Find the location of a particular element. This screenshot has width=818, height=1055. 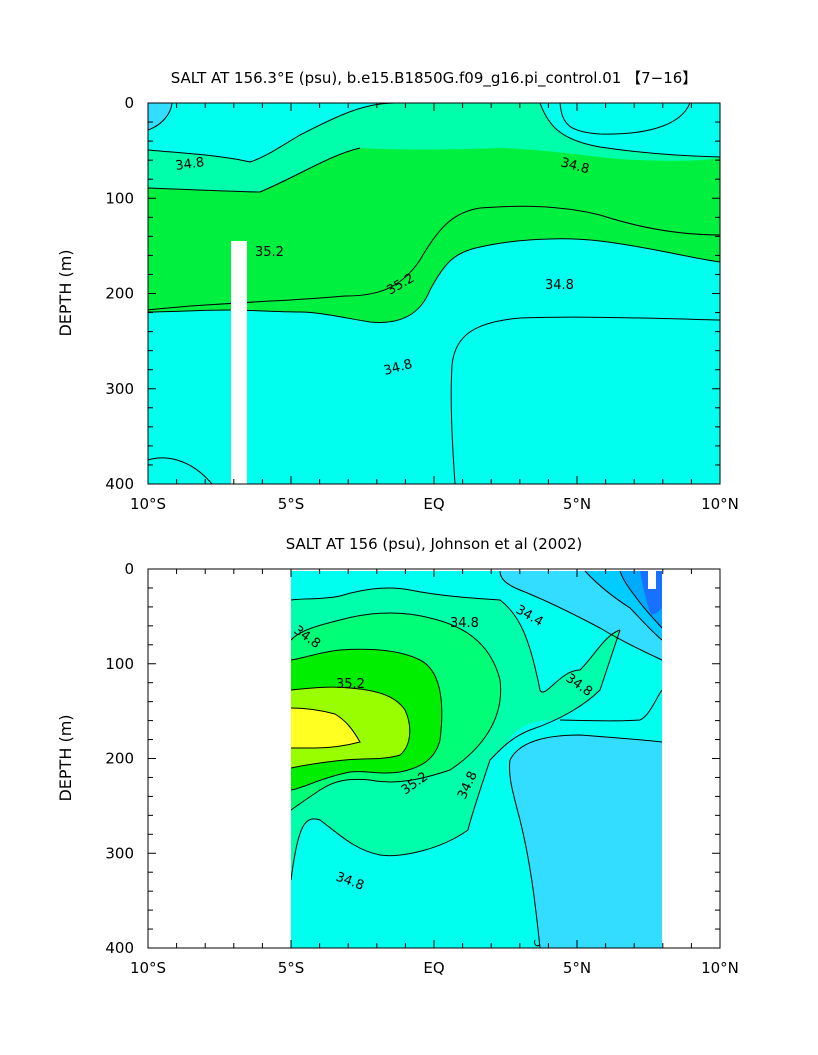

top-y-tick-label: 400 is located at coordinates (119, 484).